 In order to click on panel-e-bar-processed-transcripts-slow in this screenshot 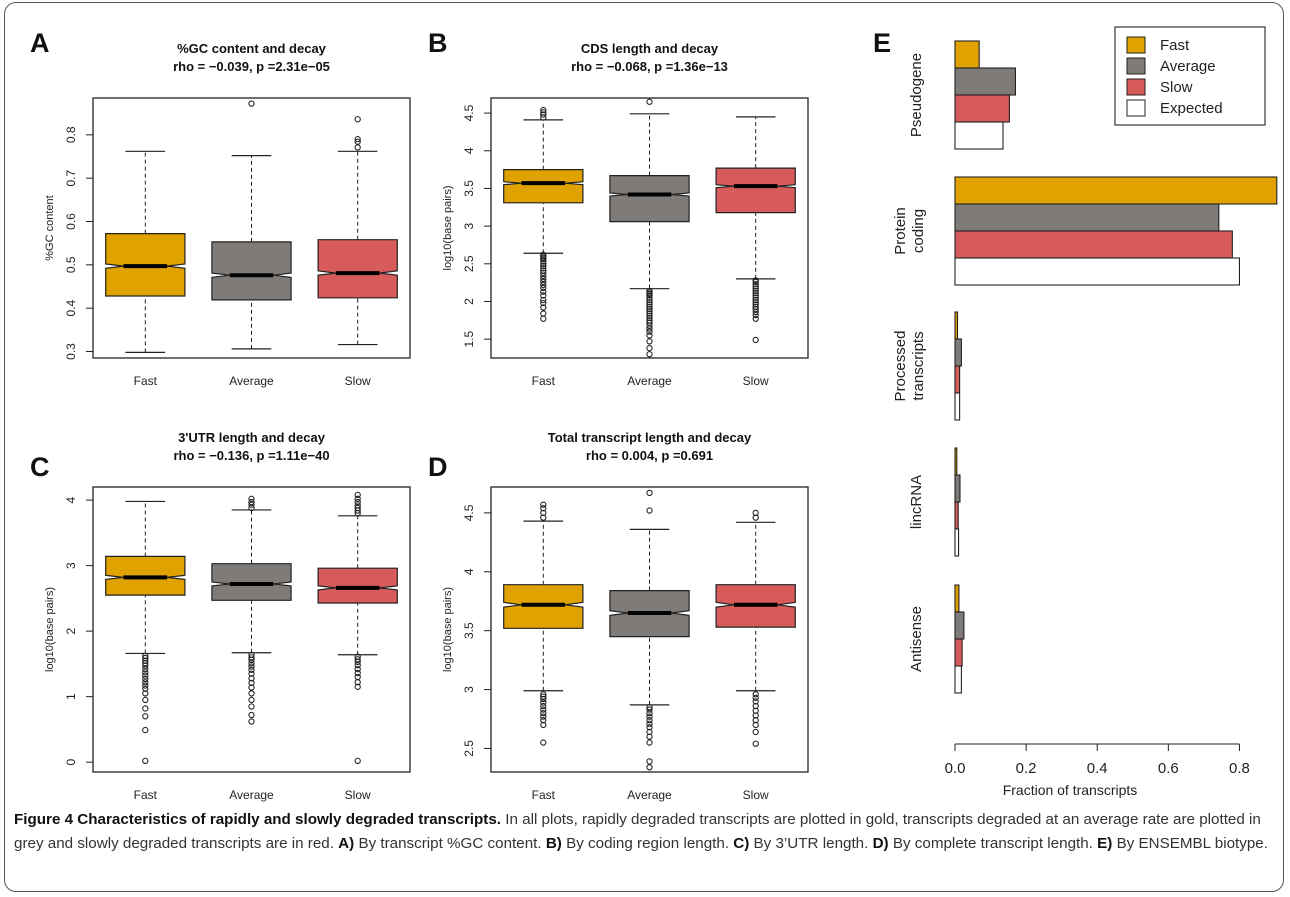, I will do `click(957, 379)`.